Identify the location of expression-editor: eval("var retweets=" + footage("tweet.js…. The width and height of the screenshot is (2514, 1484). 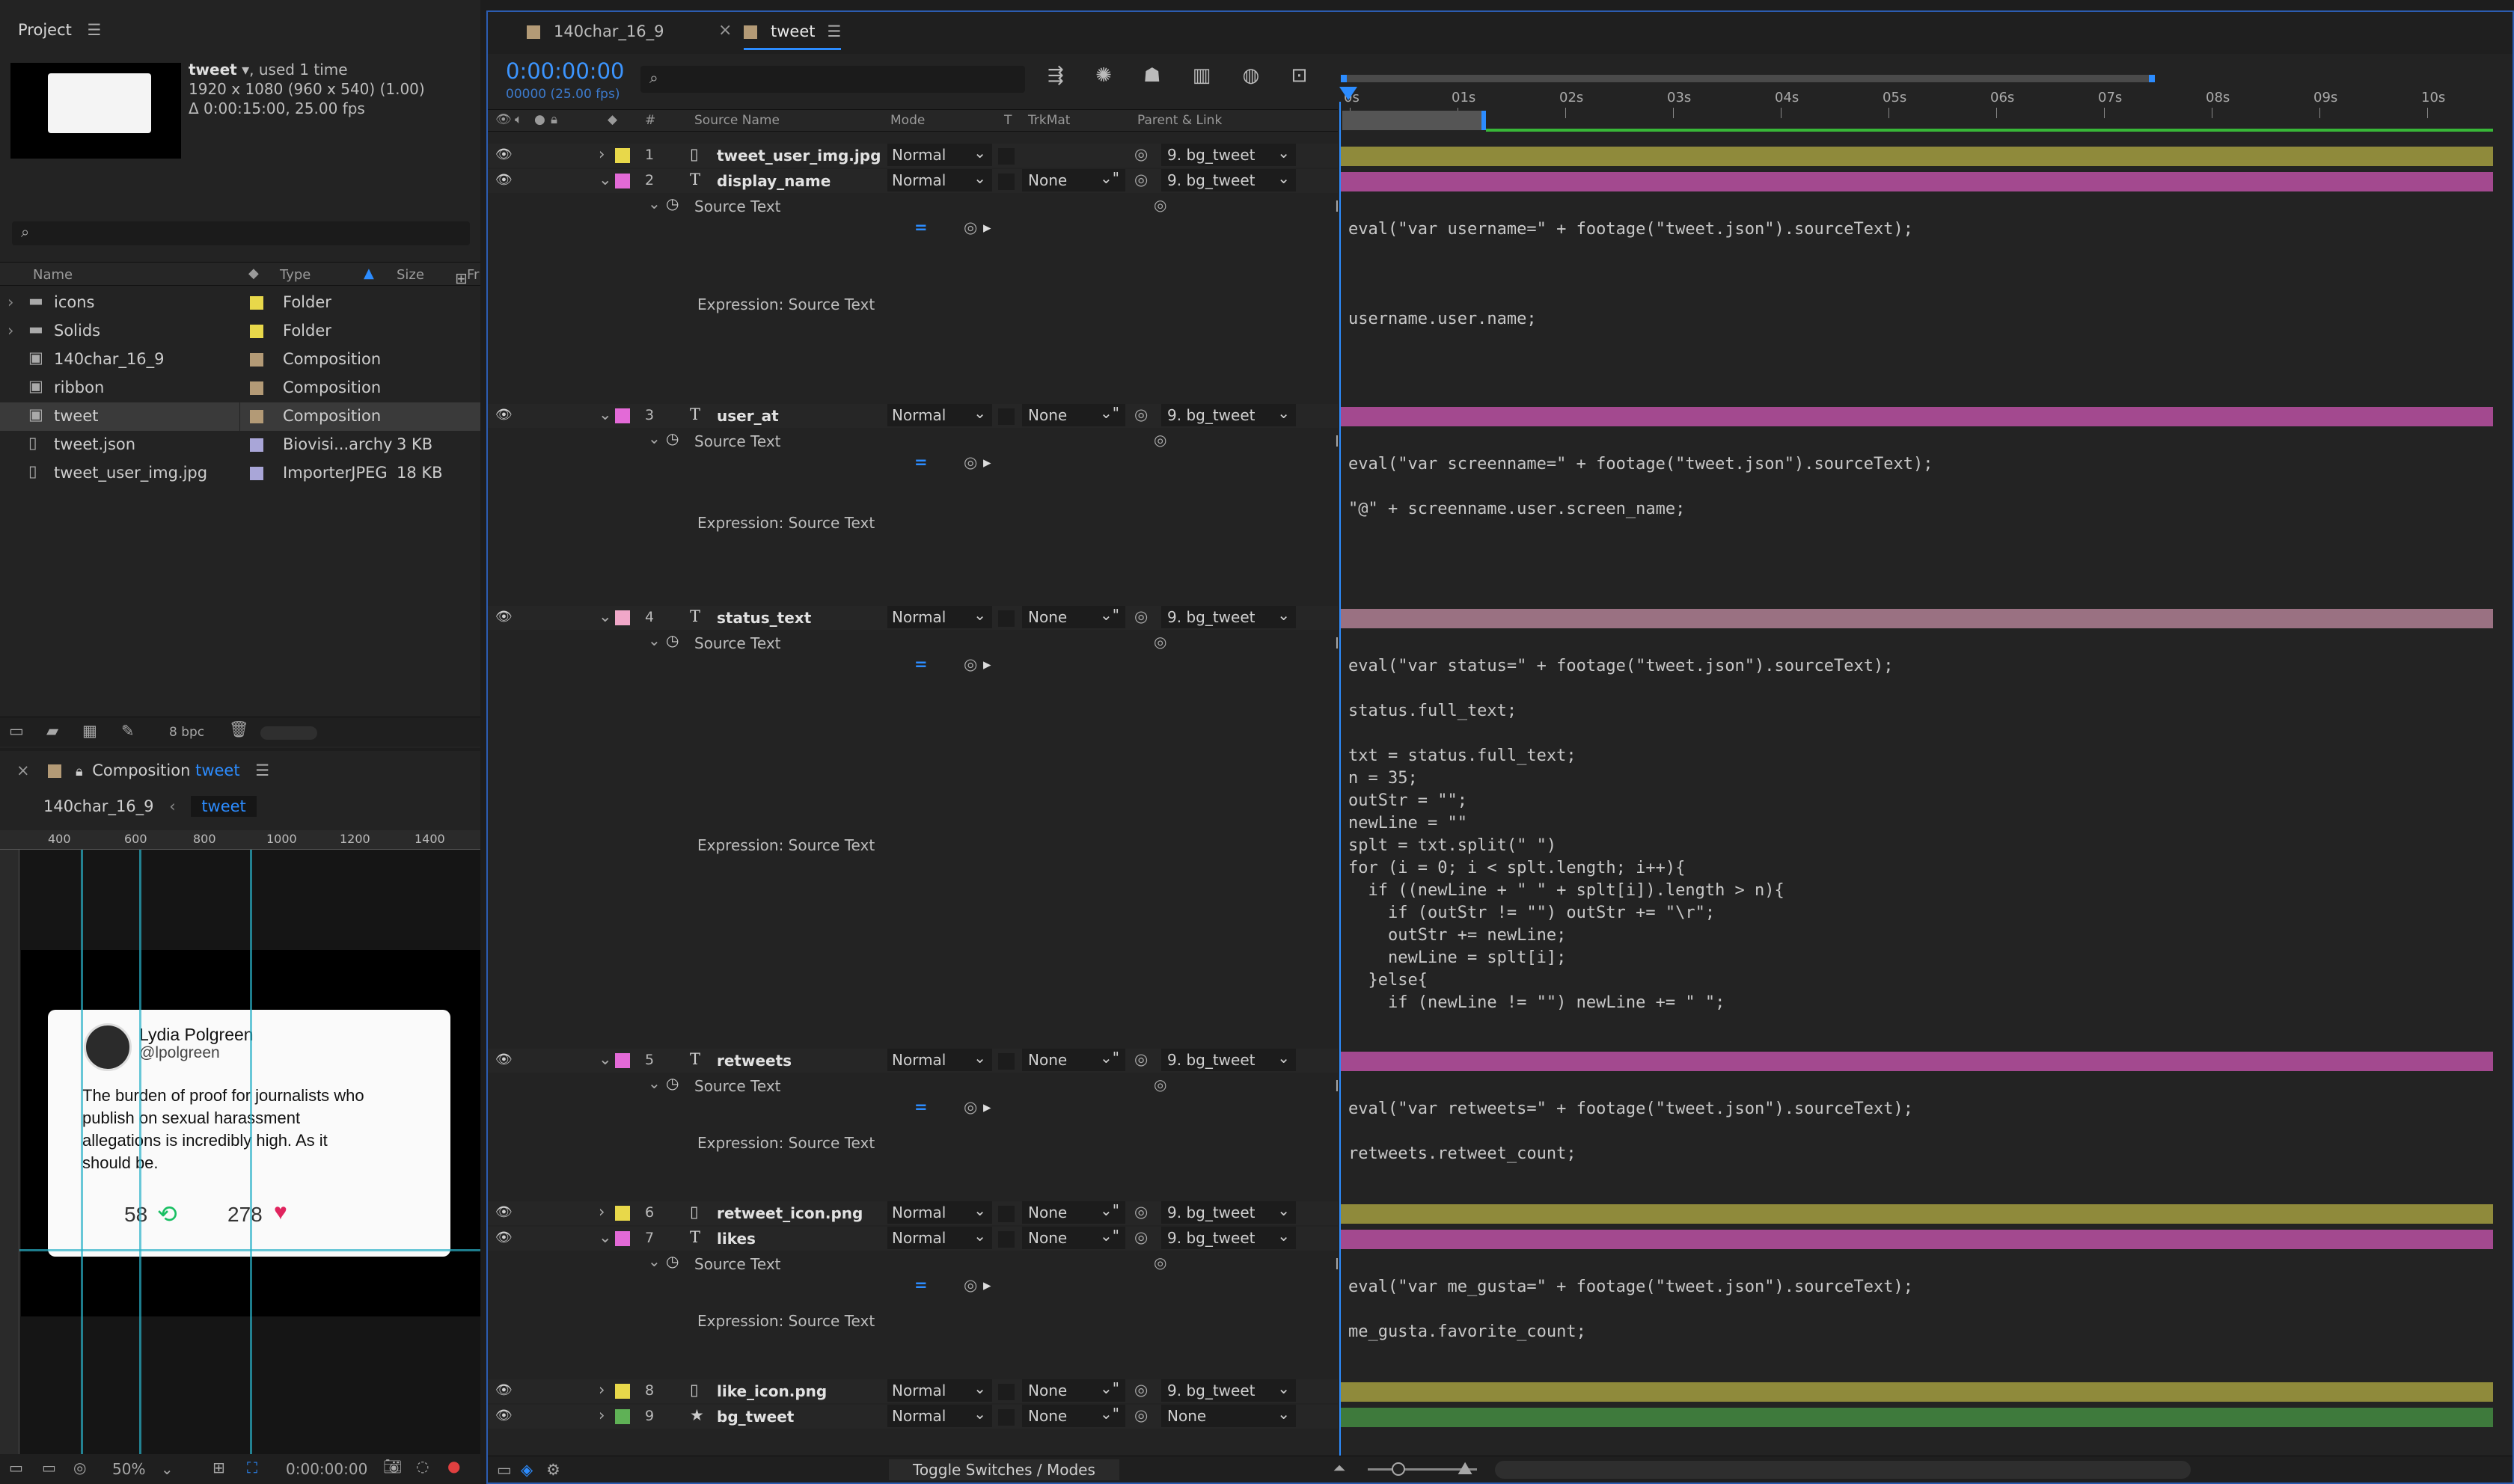
(1630, 1131).